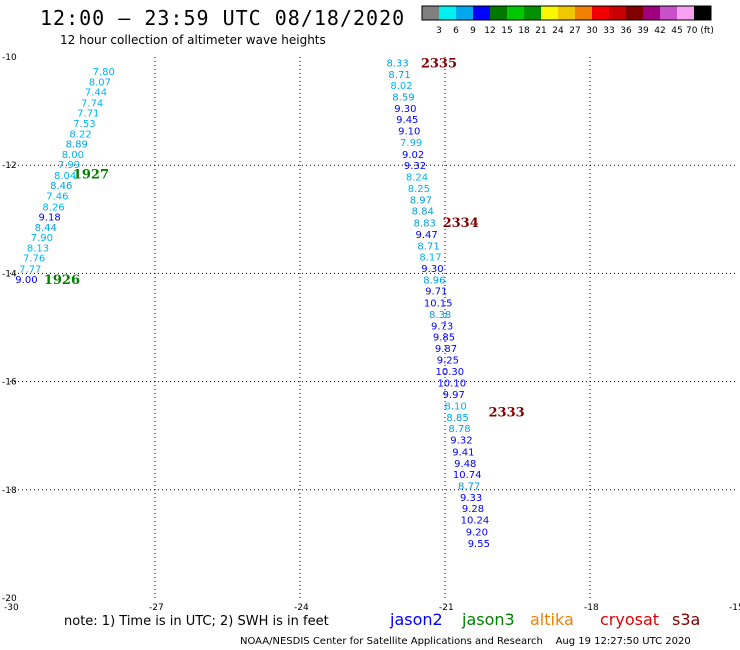 The width and height of the screenshot is (740, 650). I want to click on mission-jason2: jason2, so click(416, 619).